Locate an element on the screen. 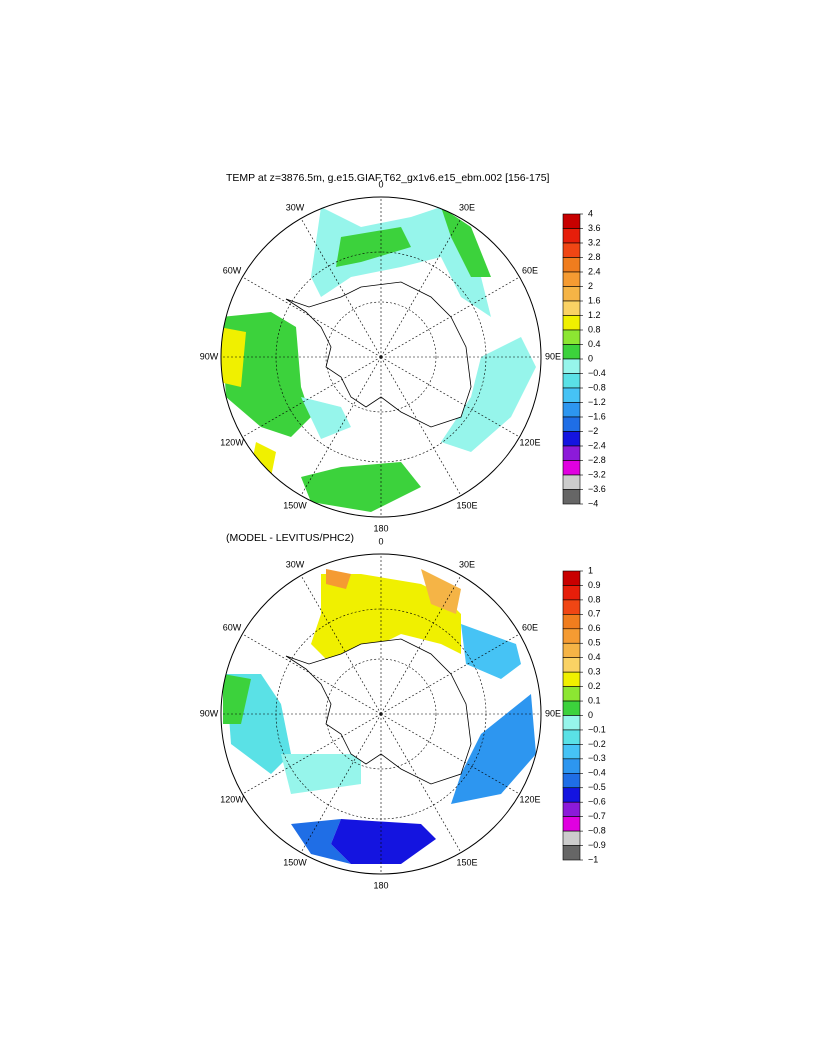 The width and height of the screenshot is (818, 1055). colorbar-label: 0 is located at coordinates (590, 358).